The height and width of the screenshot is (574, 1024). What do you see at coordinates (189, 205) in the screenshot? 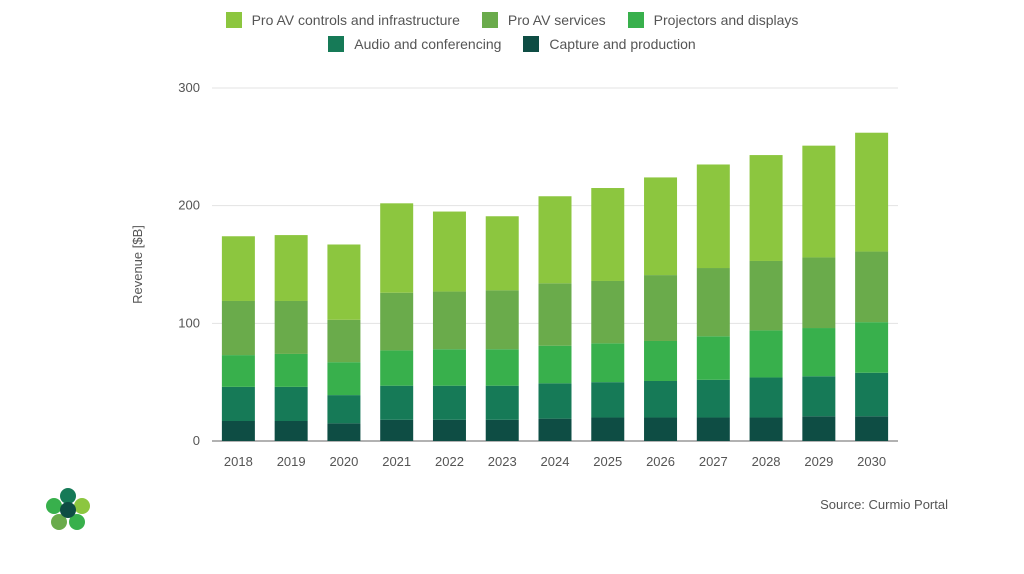
I see `y-tick-label: 200` at bounding box center [189, 205].